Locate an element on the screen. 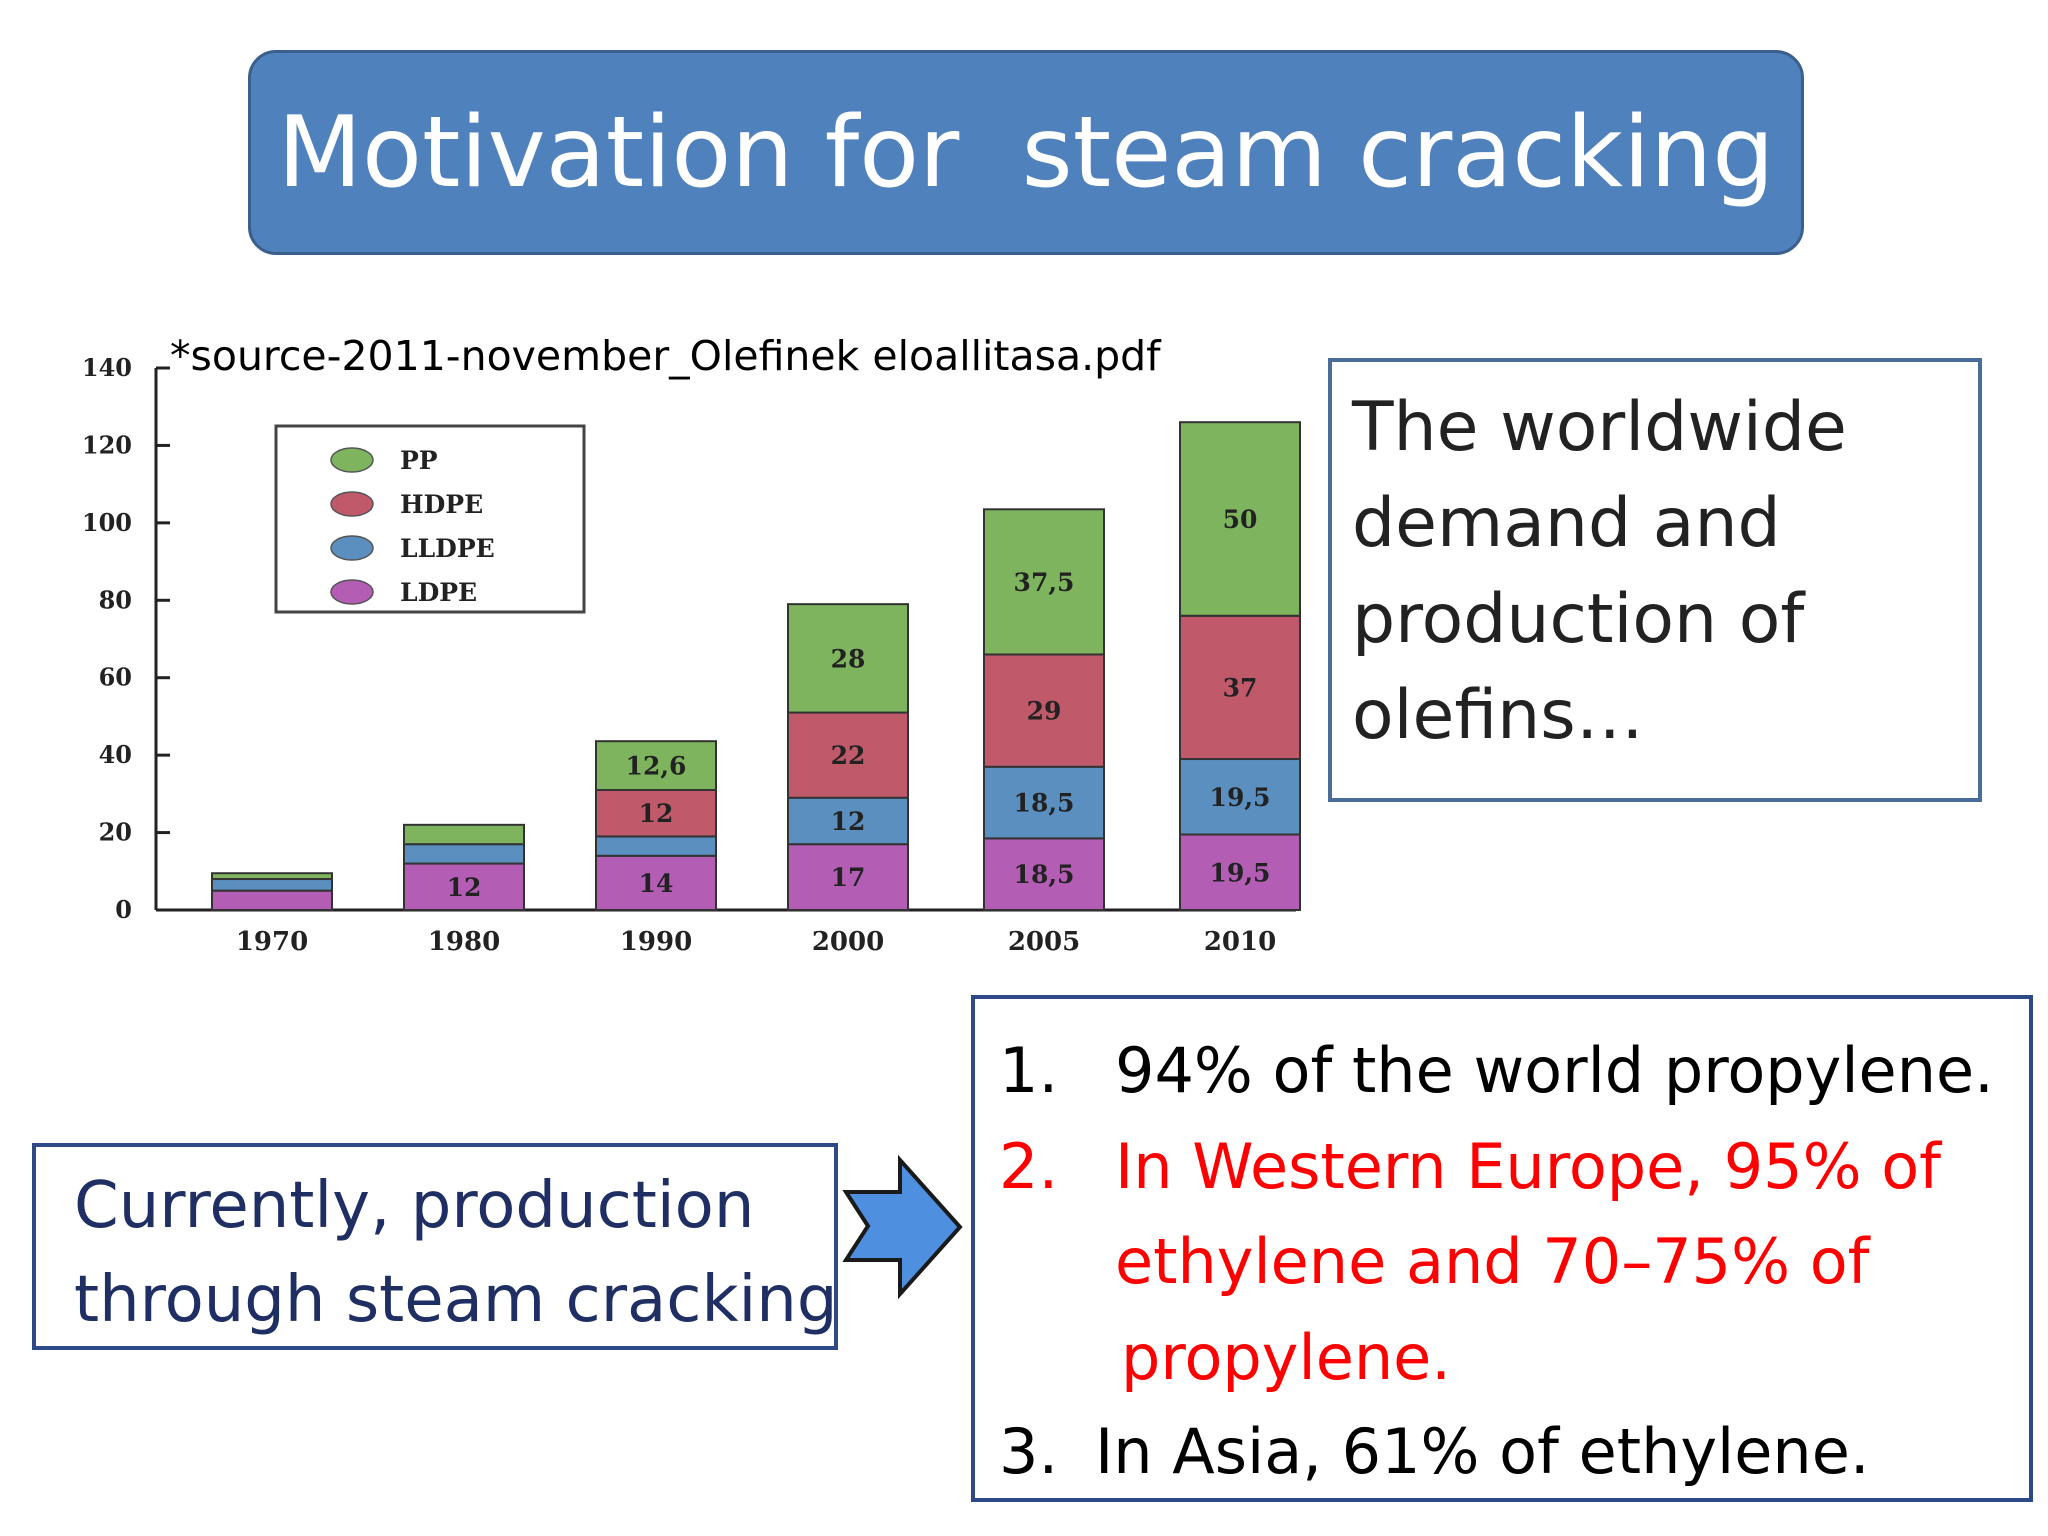  slide-title: Motivation for steam cracking is located at coordinates (1026, 152).